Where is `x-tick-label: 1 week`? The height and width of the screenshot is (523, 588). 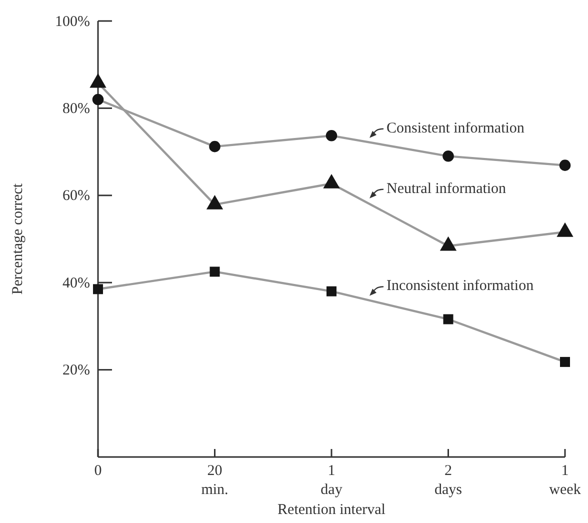
x-tick-label: 1 week is located at coordinates (565, 480).